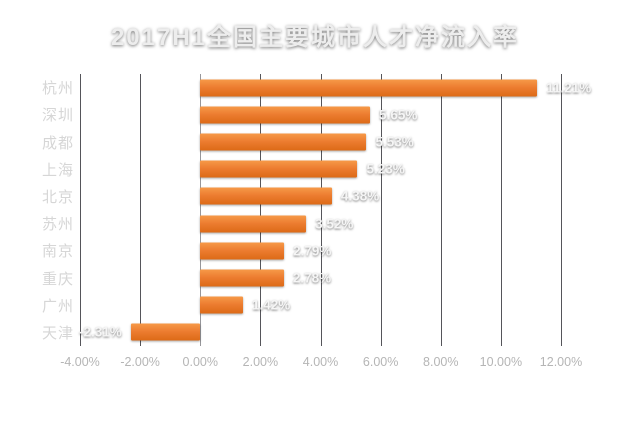 The height and width of the screenshot is (423, 630). What do you see at coordinates (441, 362) in the screenshot?
I see `x-tick-label: 8.00%` at bounding box center [441, 362].